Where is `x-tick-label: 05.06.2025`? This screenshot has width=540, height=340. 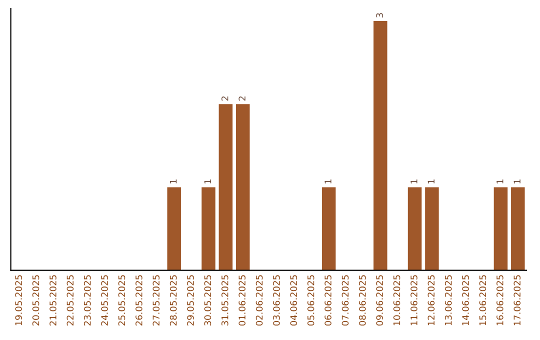
x-tick-label: 05.06.2025 is located at coordinates (310, 300).